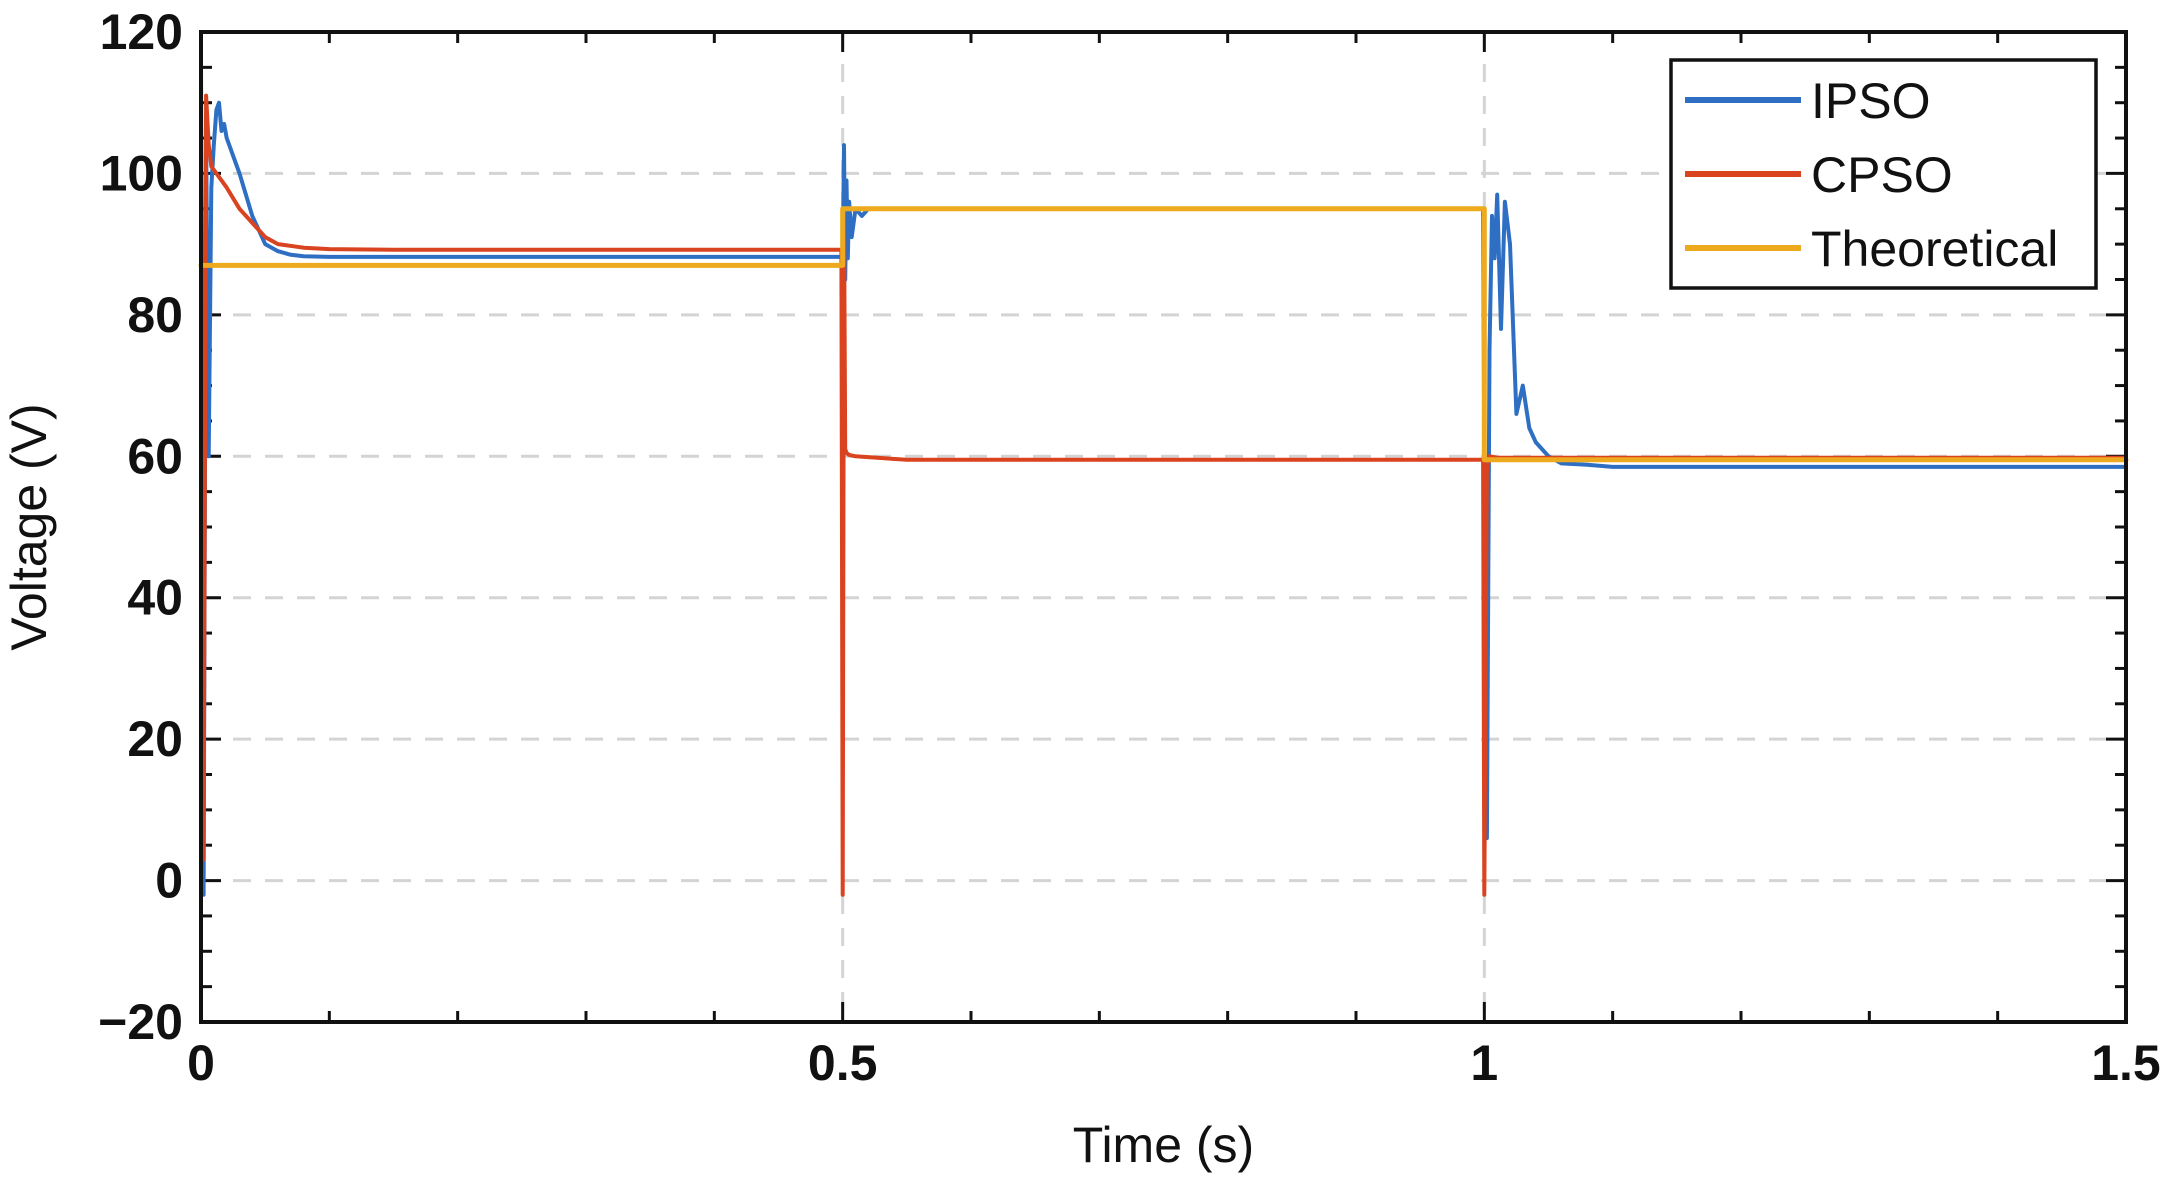  Describe the element at coordinates (155, 456) in the screenshot. I see `y-tick-label: 60` at that location.